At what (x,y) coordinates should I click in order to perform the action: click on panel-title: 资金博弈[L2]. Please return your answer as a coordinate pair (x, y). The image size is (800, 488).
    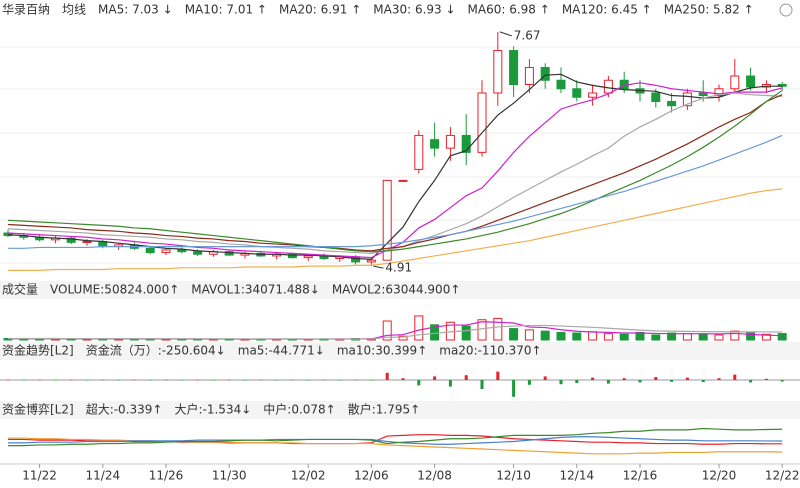
    Looking at the image, I should click on (38, 409).